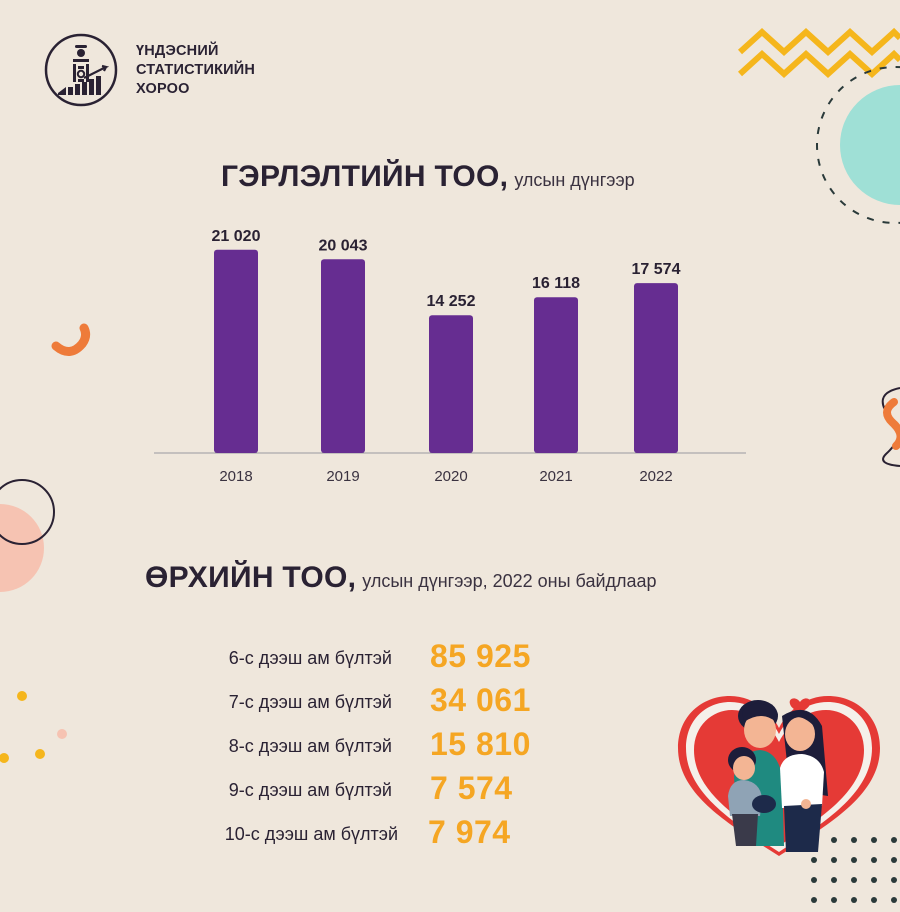 The height and width of the screenshot is (912, 900). Describe the element at coordinates (343, 245) in the screenshot. I see `bar-value-label: 20 043` at that location.